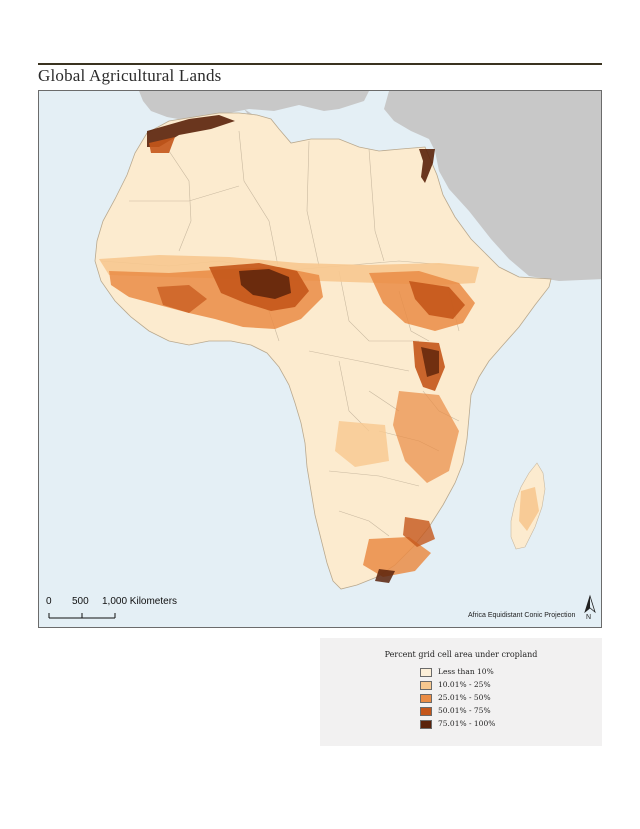 Image resolution: width=640 pixels, height=829 pixels. Describe the element at coordinates (130, 75) in the screenshot. I see `page-title: Global Agricultural Lands` at that location.